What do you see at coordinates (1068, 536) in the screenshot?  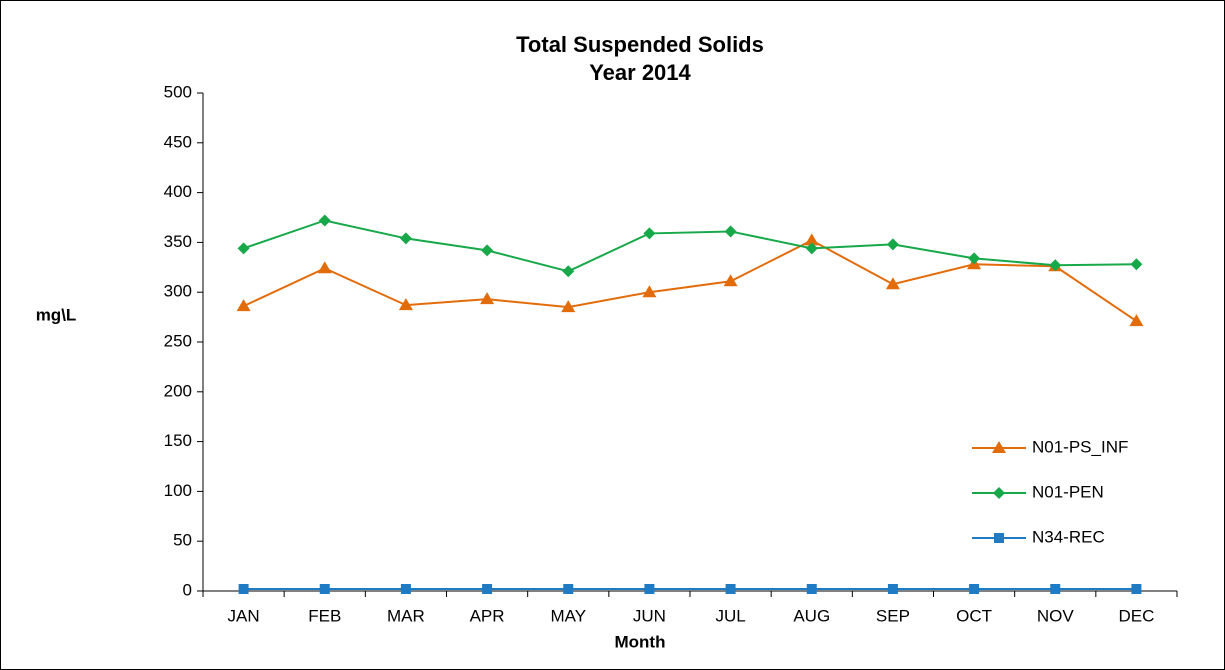 I see `legend-label: N34-REC` at bounding box center [1068, 536].